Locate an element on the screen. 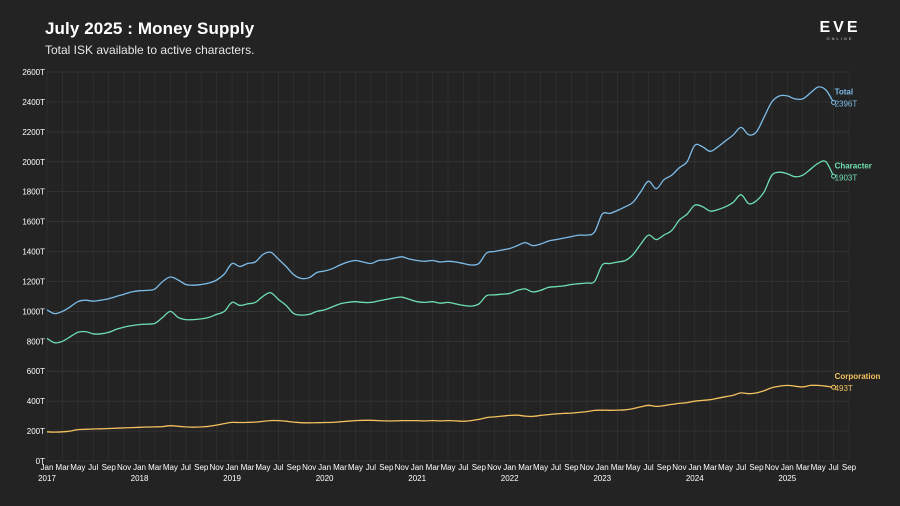 The width and height of the screenshot is (900, 506). y-tick-label: 200T is located at coordinates (36, 431).